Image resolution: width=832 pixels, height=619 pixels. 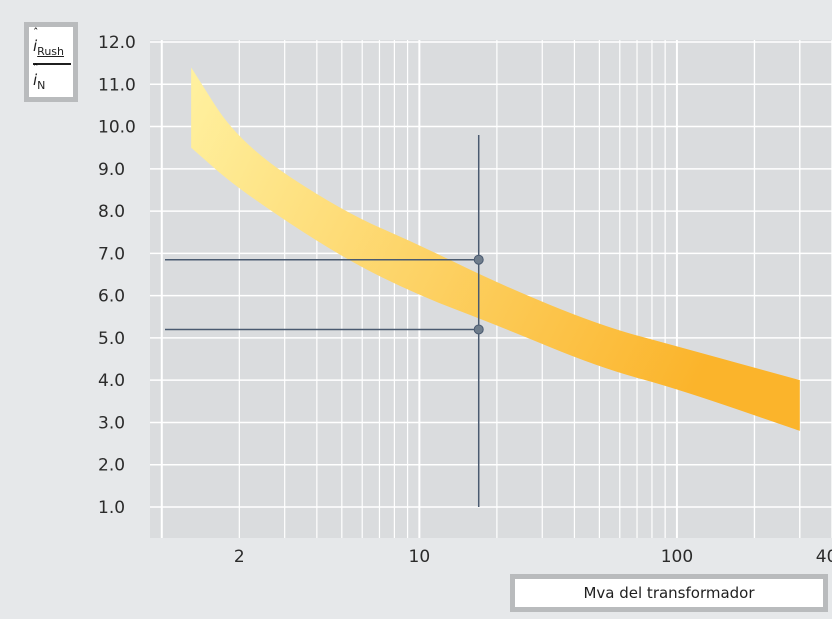 What do you see at coordinates (111, 339) in the screenshot?
I see `y-tick-label: 5.0` at bounding box center [111, 339].